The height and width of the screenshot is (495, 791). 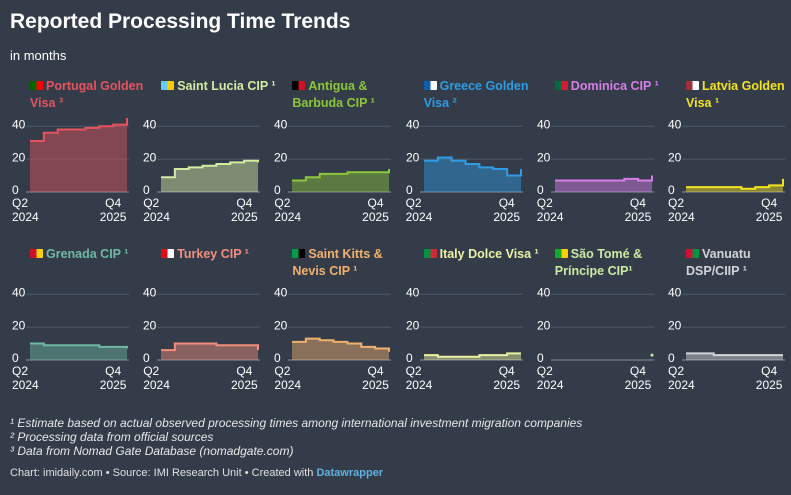 What do you see at coordinates (38, 55) in the screenshot?
I see `subtitle: in months` at bounding box center [38, 55].